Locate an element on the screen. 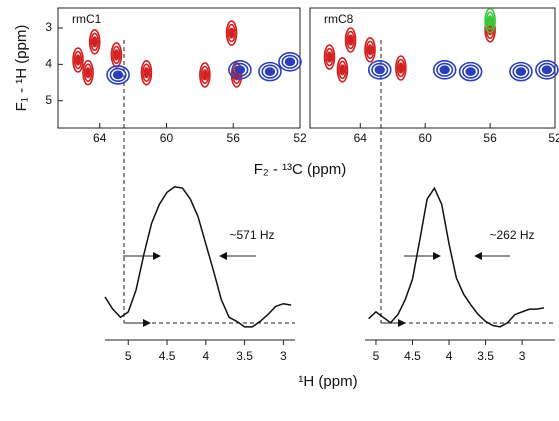  x-axis-label: ¹H (ppm) is located at coordinates (327, 381).